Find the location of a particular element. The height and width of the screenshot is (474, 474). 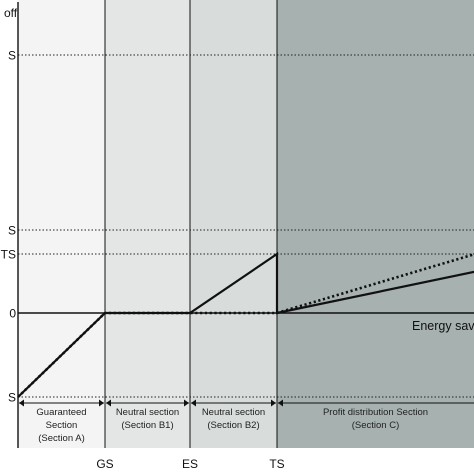

section-label-1: Guaranteed is located at coordinates (61, 412).